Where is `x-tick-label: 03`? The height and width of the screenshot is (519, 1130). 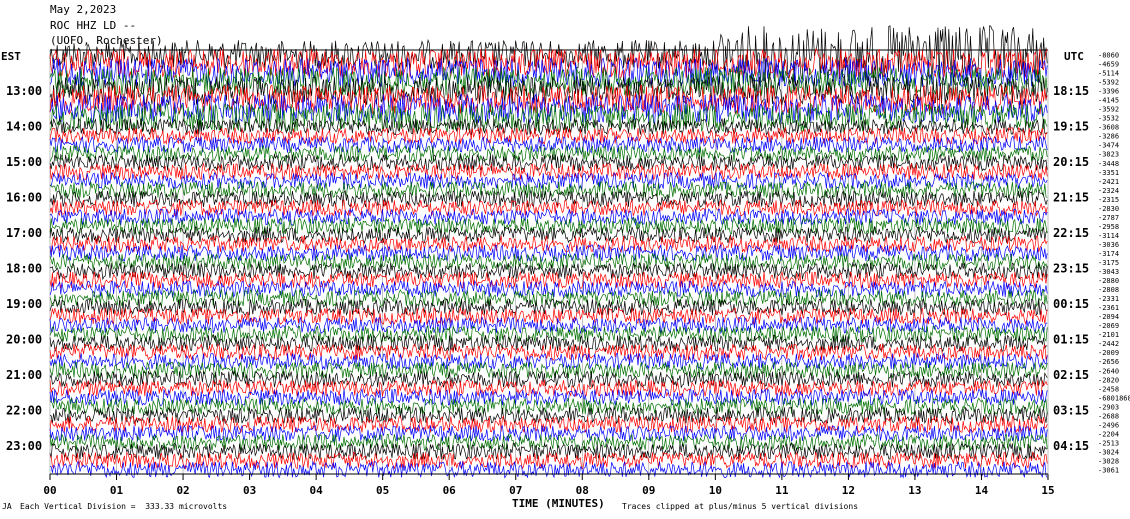
x-tick-label: 03 is located at coordinates (249, 490).